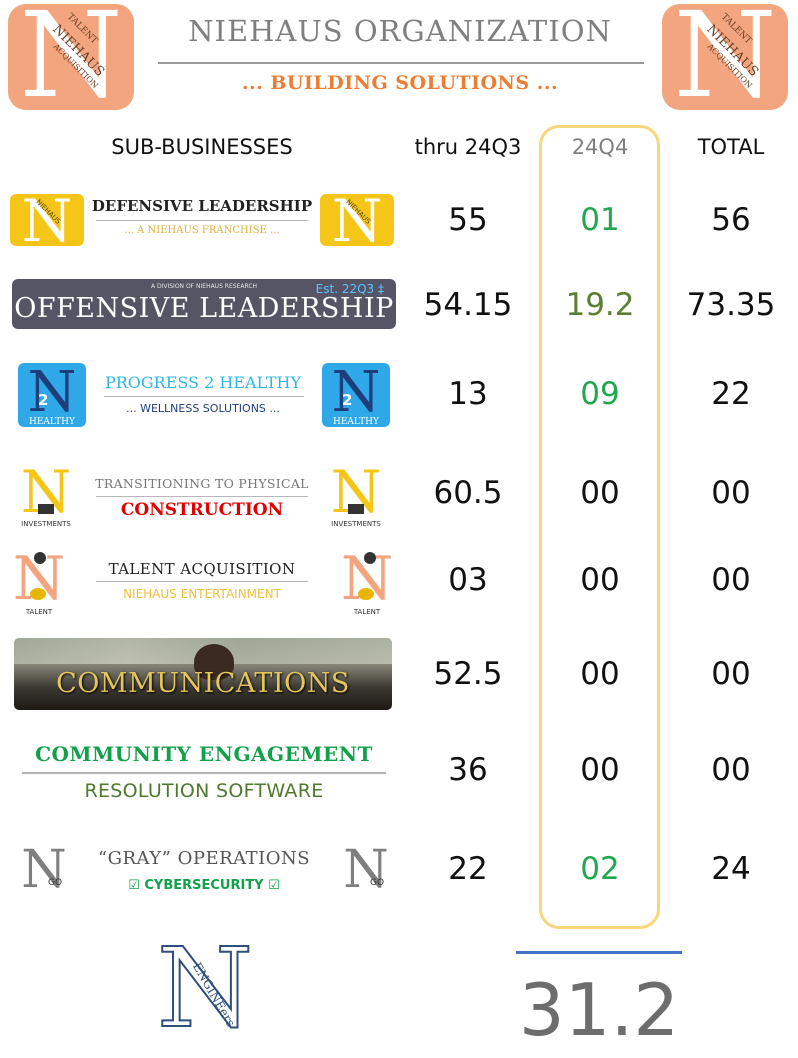 The image size is (798, 1058). What do you see at coordinates (356, 493) in the screenshot?
I see `investments-logo-right: N INVESTMENTS` at bounding box center [356, 493].